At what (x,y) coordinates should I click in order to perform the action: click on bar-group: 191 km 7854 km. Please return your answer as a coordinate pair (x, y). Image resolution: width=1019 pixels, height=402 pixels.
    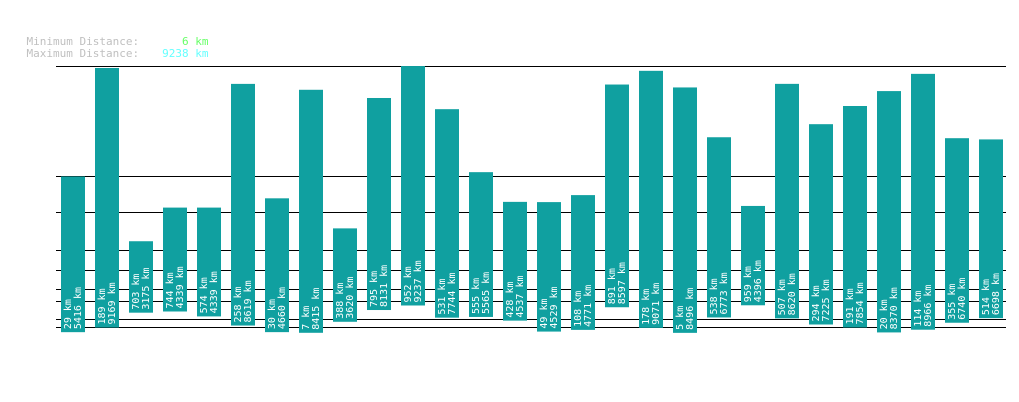
    Looking at the image, I should click on (855, 217).